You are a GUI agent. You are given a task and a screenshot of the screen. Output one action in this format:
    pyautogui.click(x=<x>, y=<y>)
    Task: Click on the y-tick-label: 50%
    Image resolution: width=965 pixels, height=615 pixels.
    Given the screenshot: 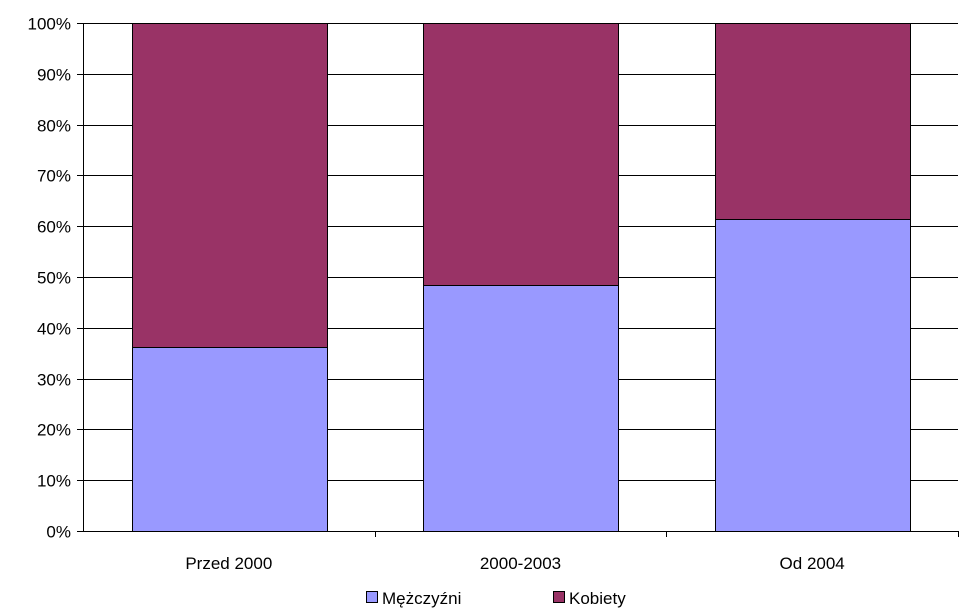 What is the action you would take?
    pyautogui.click(x=54, y=278)
    